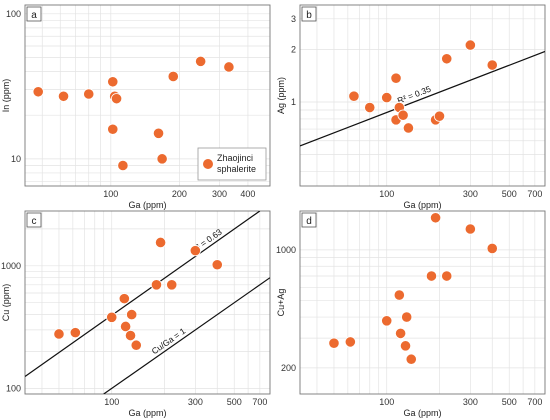  What do you see at coordinates (34, 221) in the screenshot?
I see `panel-letter: c` at bounding box center [34, 221].